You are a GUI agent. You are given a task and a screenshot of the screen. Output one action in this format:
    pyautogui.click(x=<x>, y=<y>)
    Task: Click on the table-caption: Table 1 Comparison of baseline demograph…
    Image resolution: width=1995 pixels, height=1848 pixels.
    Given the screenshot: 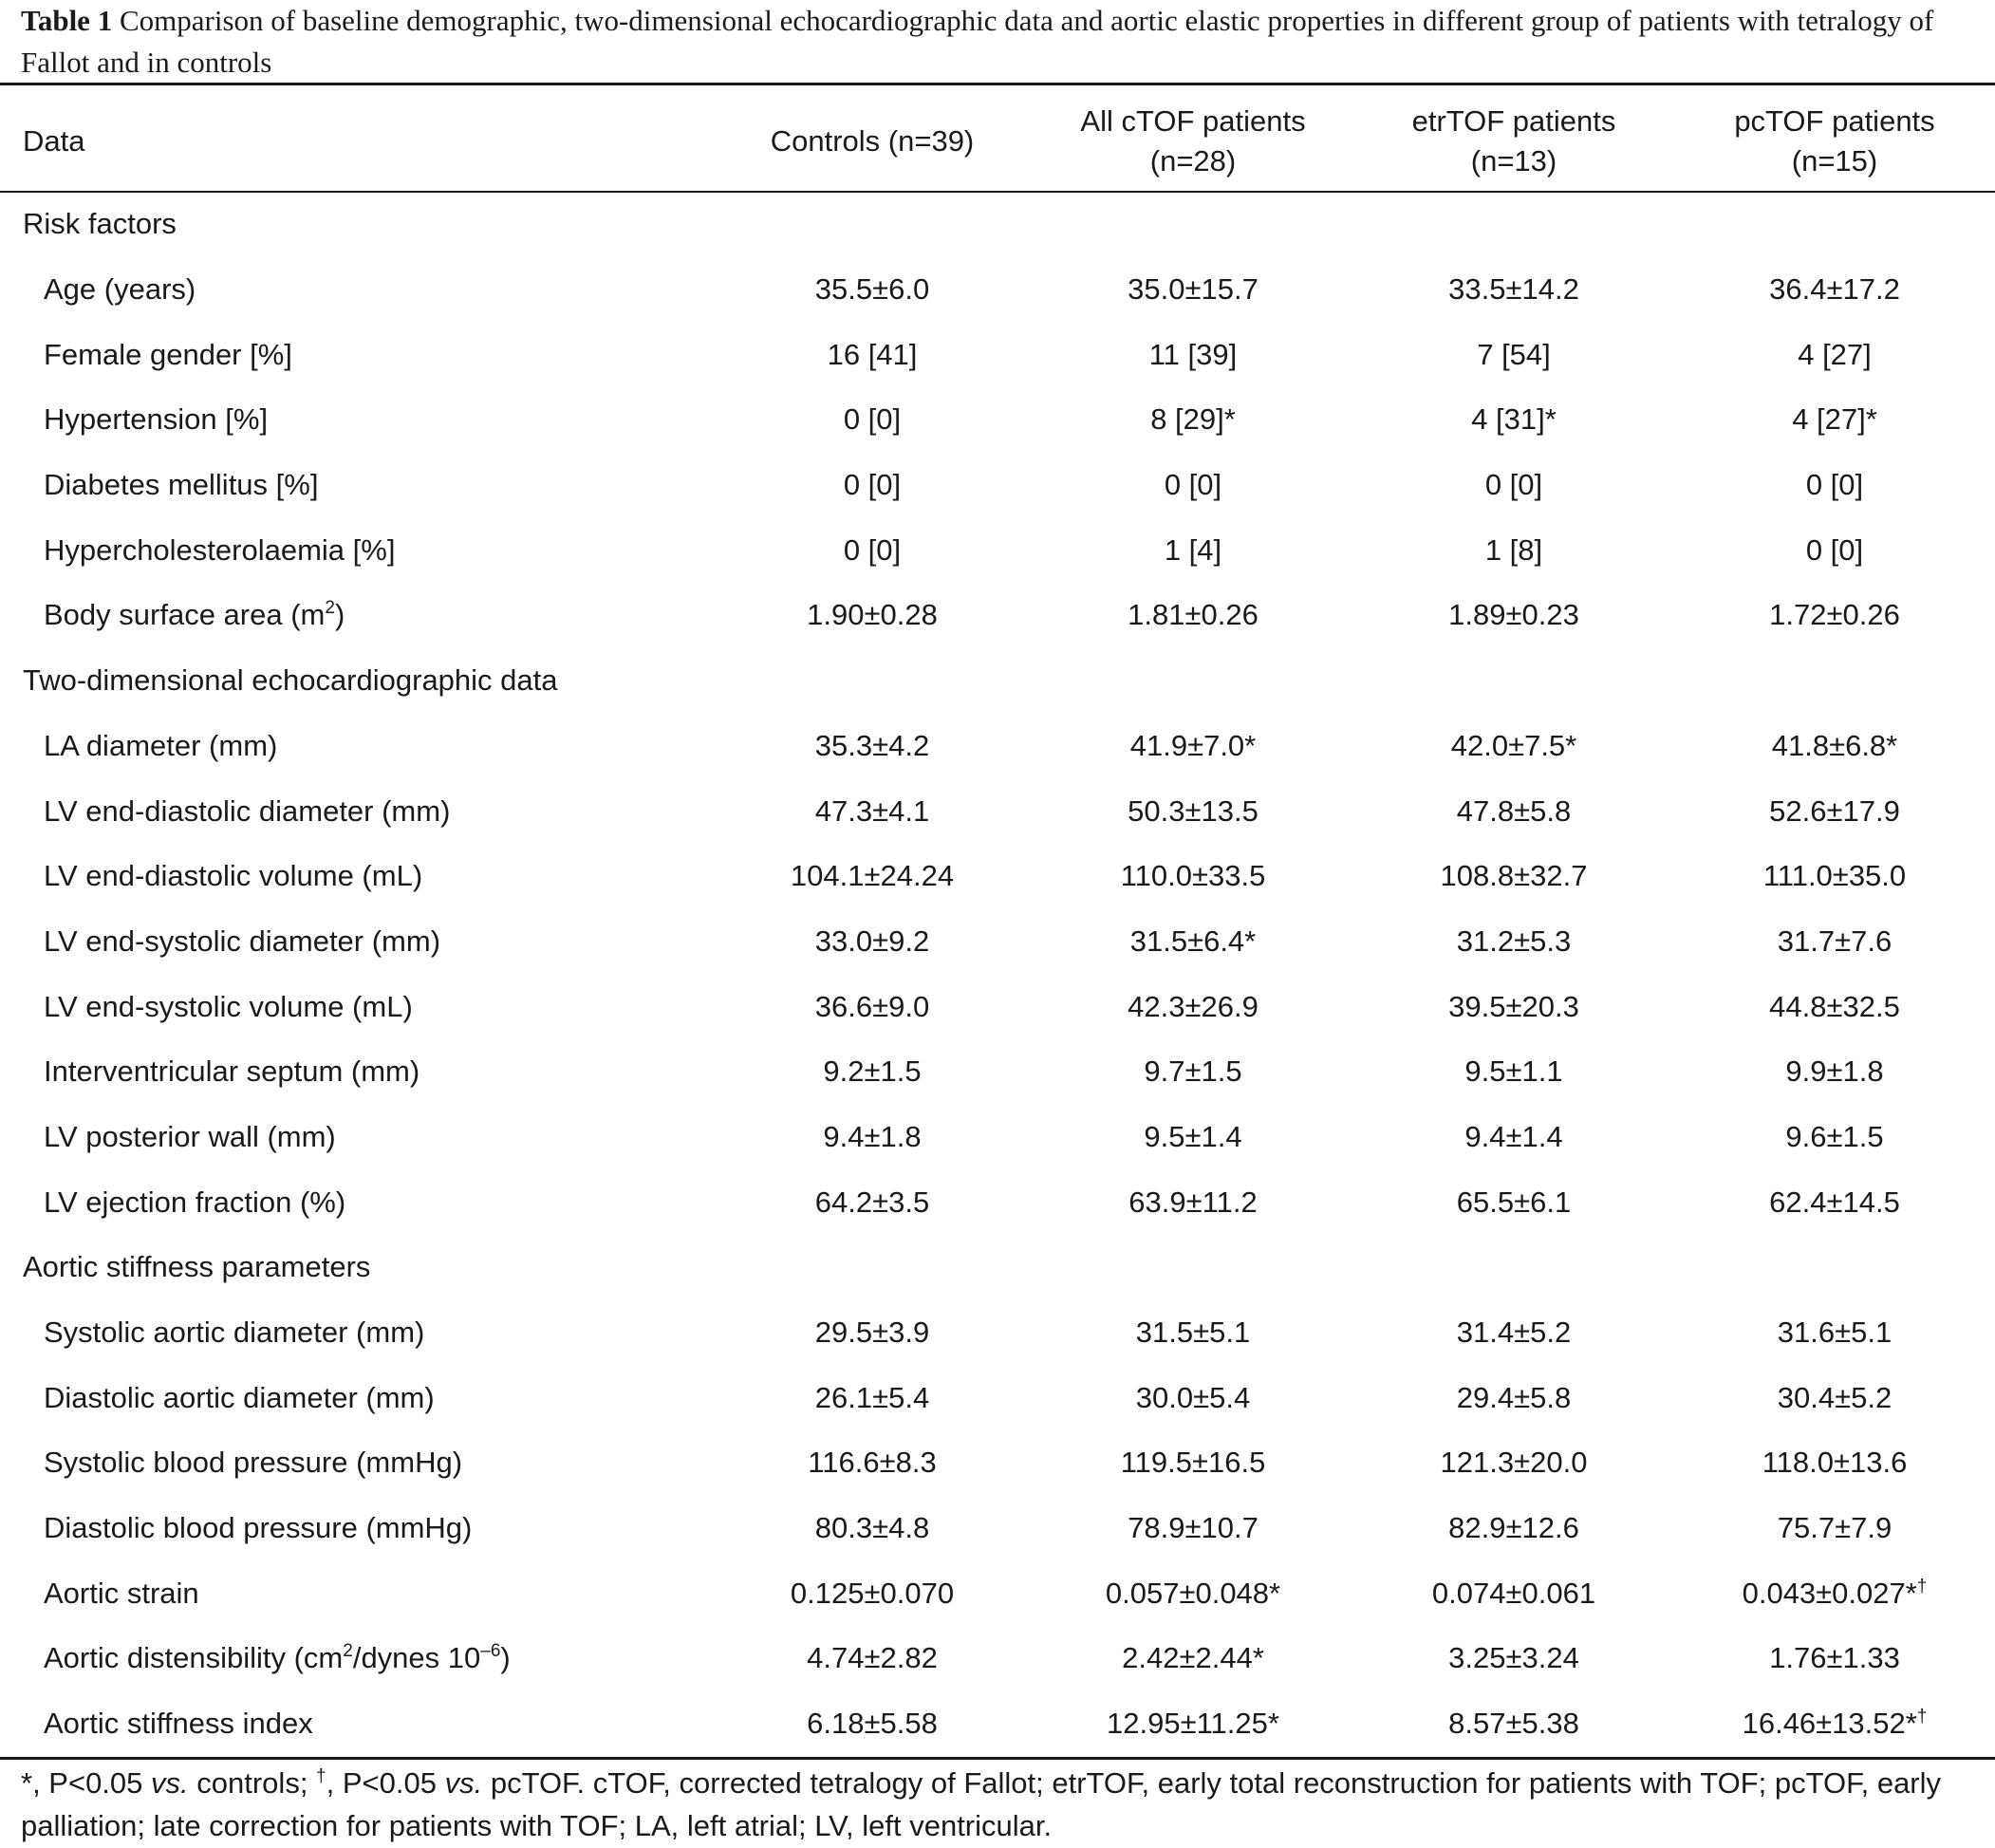 What is the action you would take?
    pyautogui.click(x=998, y=42)
    